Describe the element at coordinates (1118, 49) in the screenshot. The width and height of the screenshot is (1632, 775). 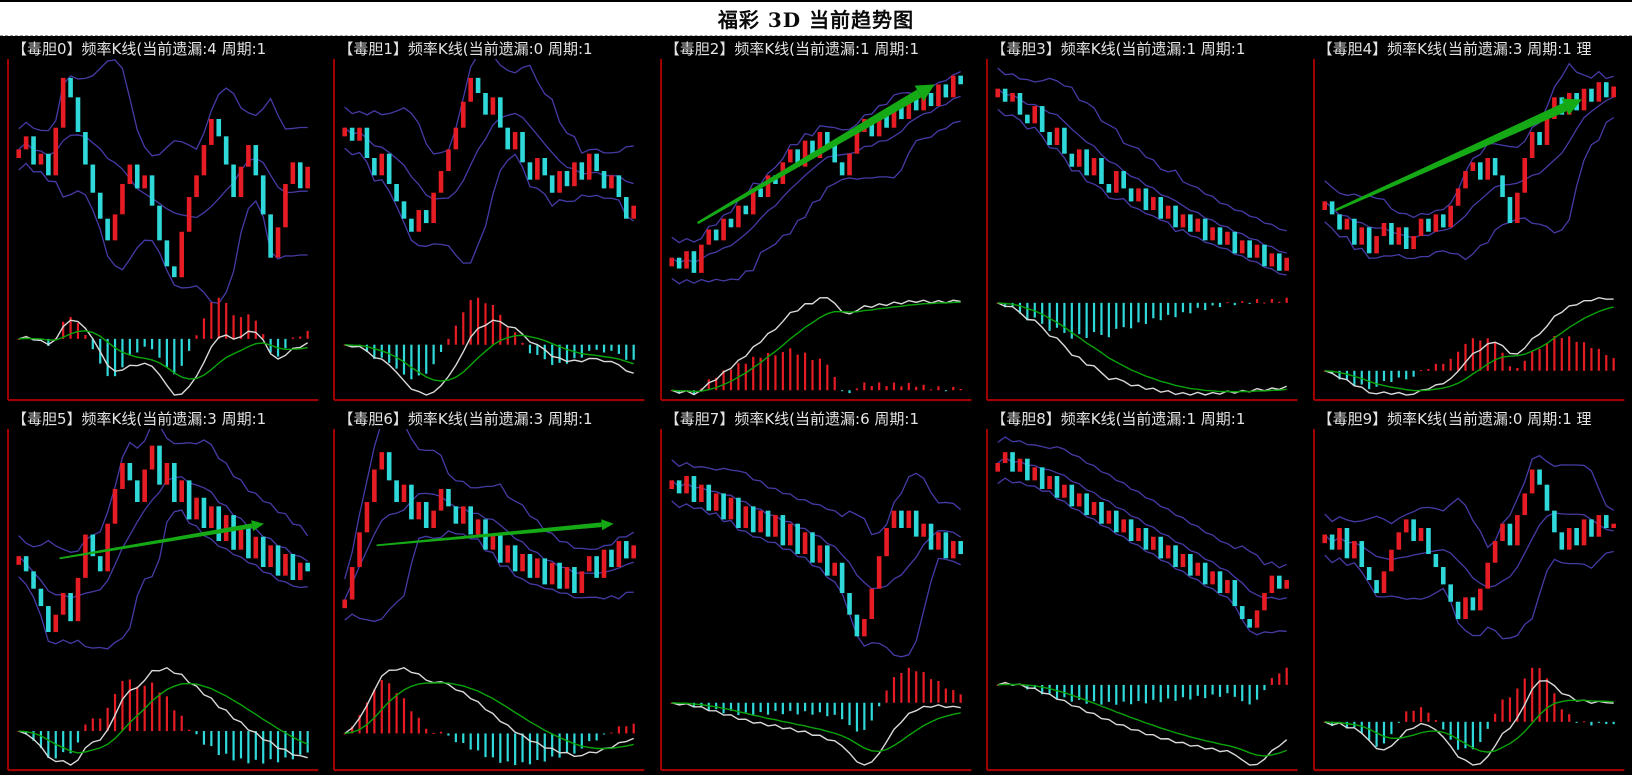
I see `panel-title-3: 【毒胆3】频率K线(当前遗漏:1 周期:1` at that location.